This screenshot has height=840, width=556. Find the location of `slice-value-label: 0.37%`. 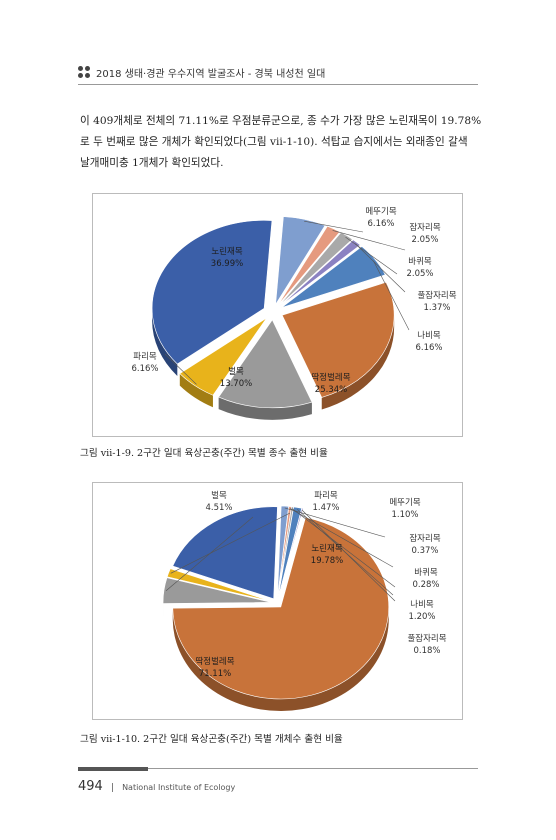

slice-value-label: 0.37% is located at coordinates (424, 551).